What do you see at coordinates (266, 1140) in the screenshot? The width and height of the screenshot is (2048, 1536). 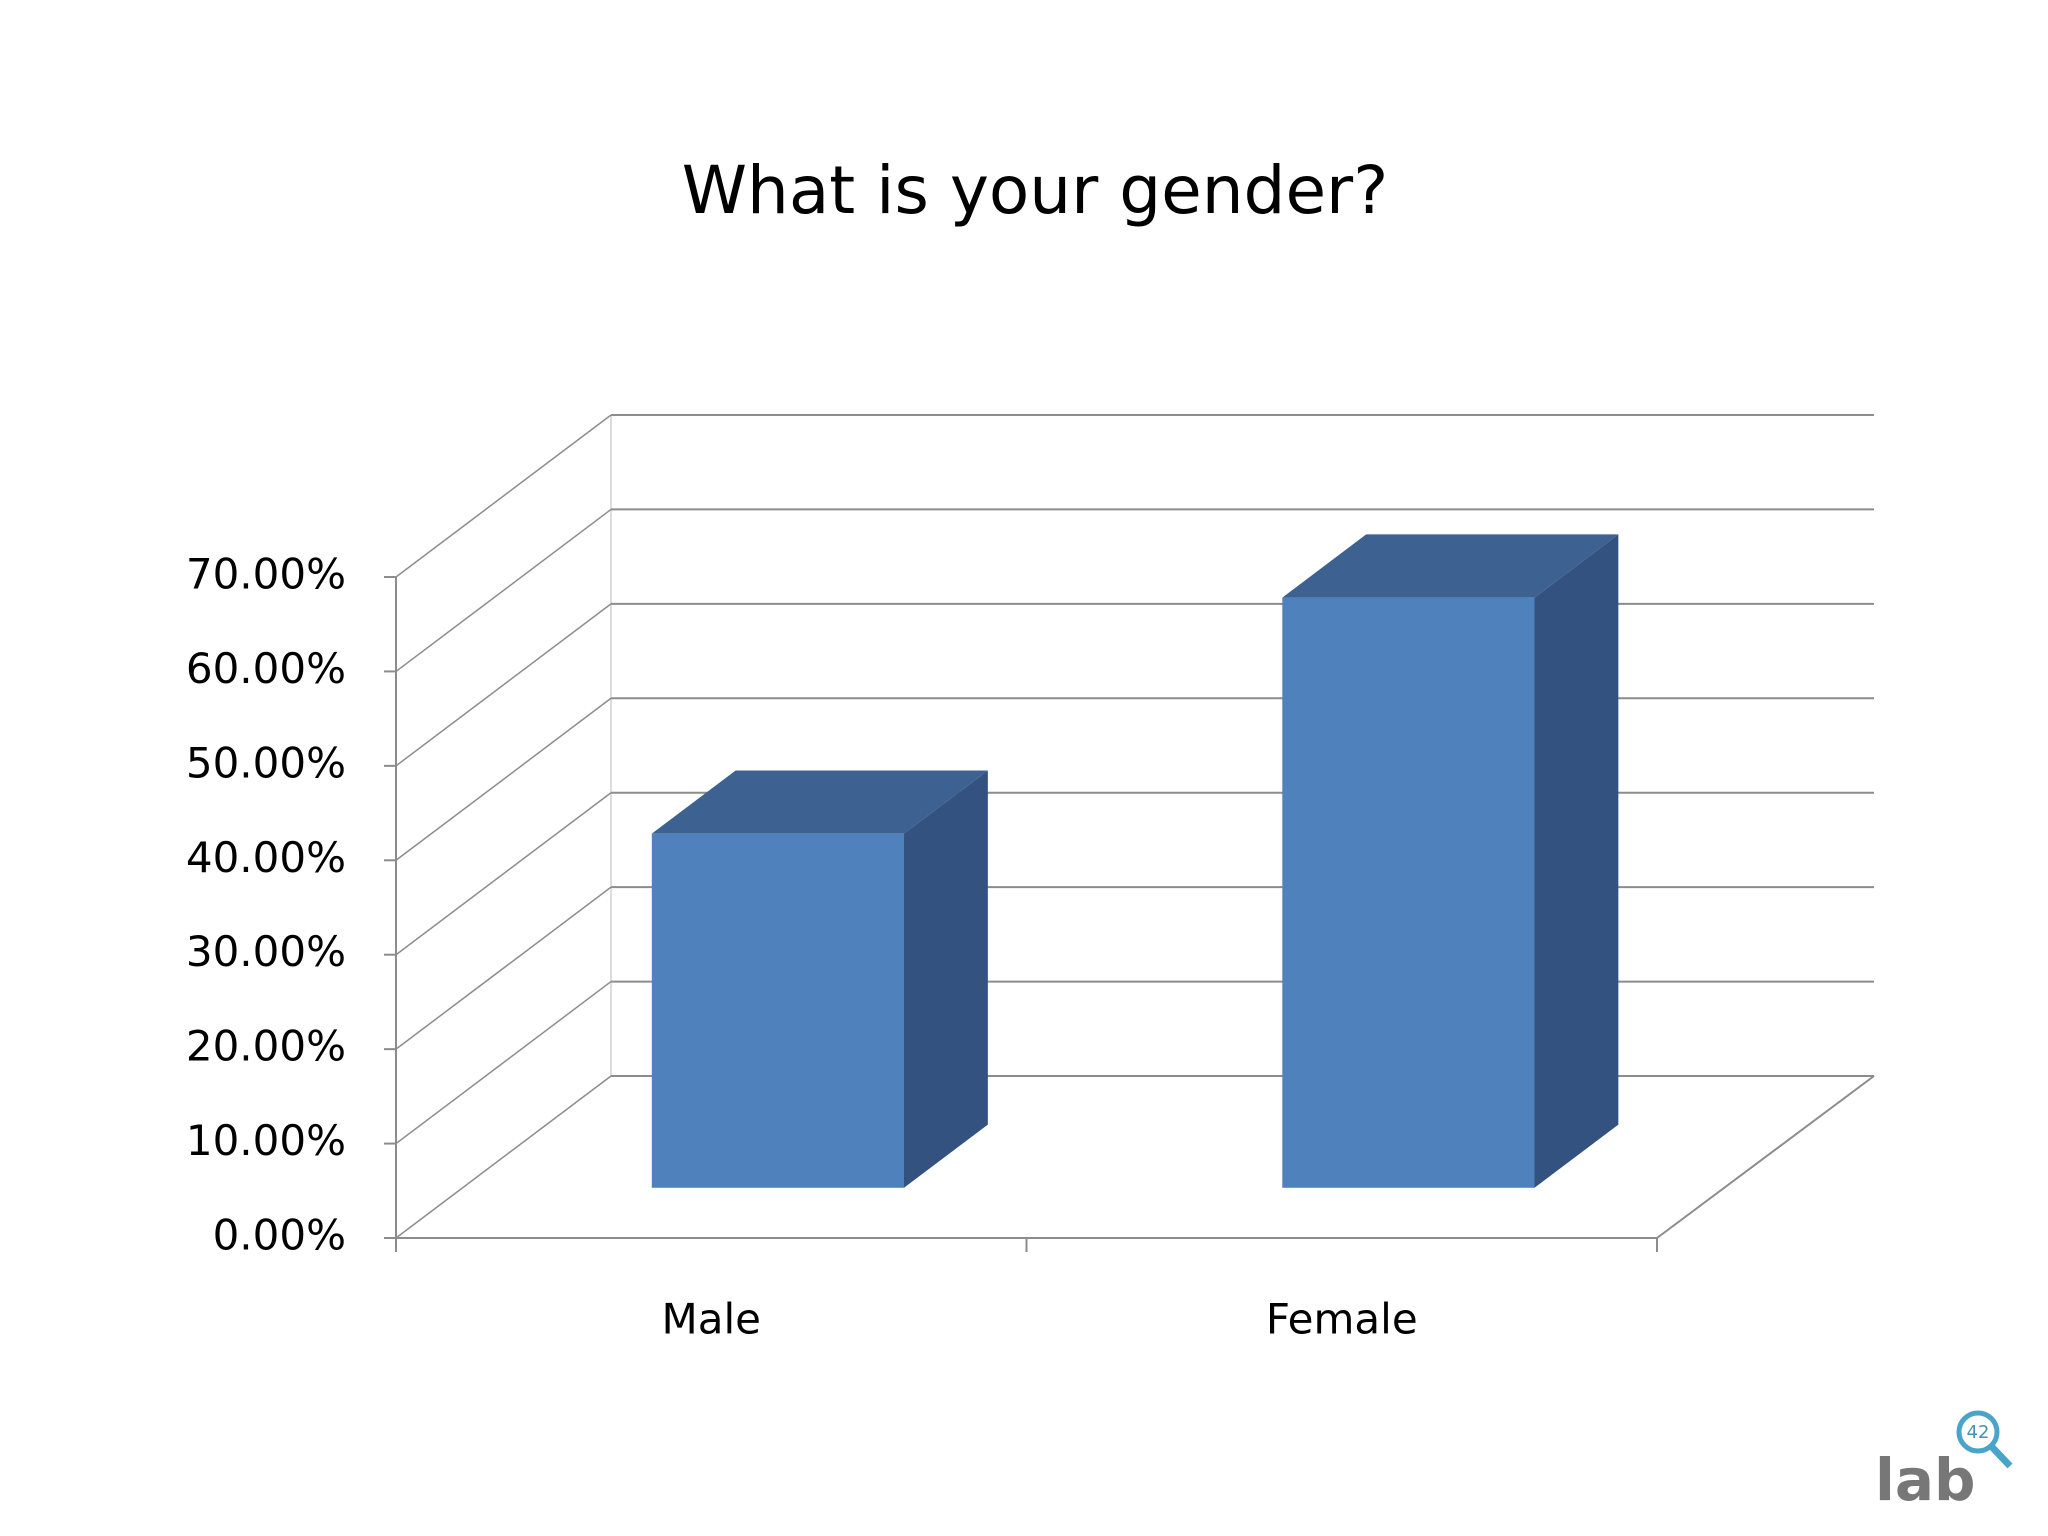 I see `y-tick-label: 10.00%` at bounding box center [266, 1140].